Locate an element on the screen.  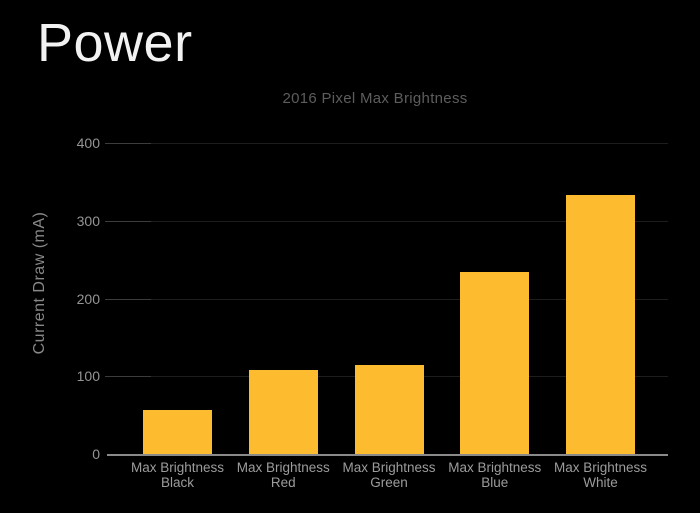
x-category-label-max-brightness-blue: Max Brightness Blue is located at coordinates (495, 475).